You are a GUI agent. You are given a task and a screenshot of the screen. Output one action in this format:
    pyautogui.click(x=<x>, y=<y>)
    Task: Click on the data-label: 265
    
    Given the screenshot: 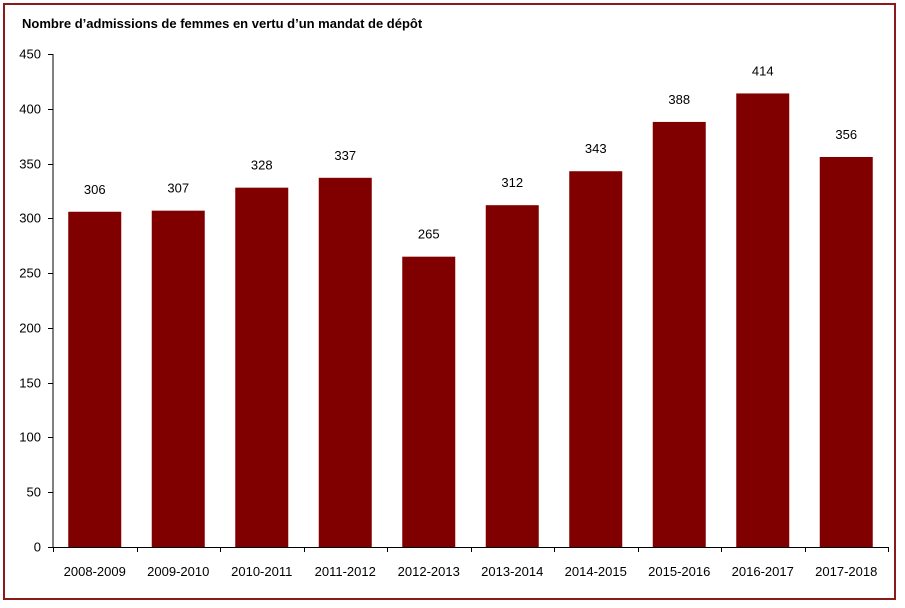 What is the action you would take?
    pyautogui.click(x=429, y=234)
    